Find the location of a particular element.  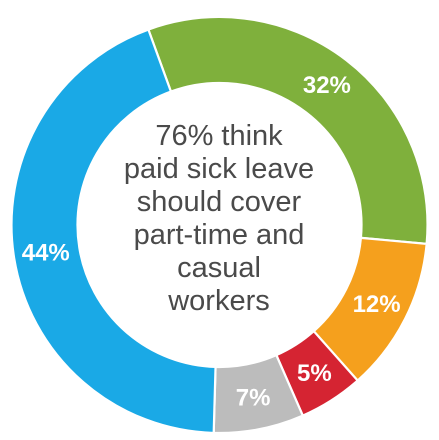

center-text-line-3: should cover is located at coordinates (219, 202).